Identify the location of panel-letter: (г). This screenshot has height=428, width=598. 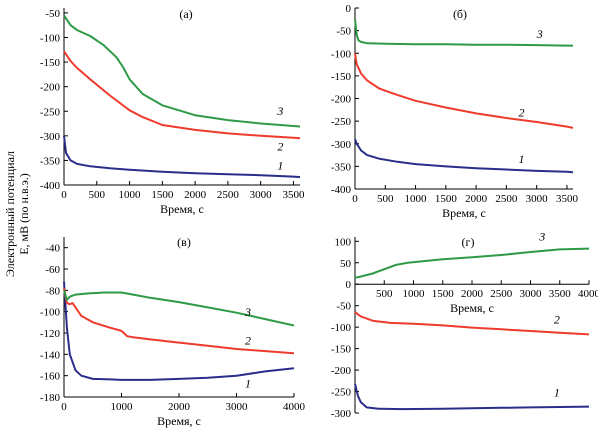
(468, 242).